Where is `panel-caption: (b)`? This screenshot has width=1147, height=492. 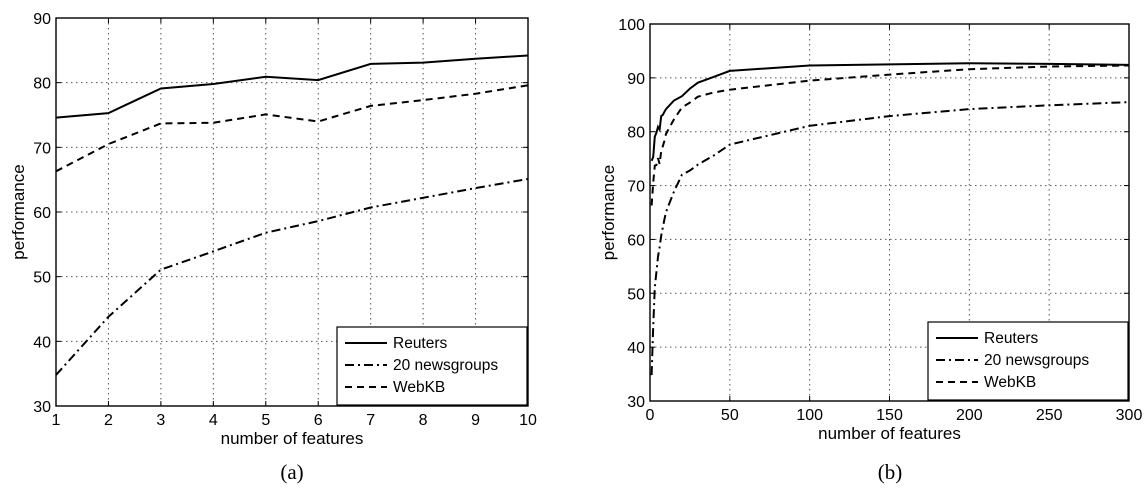 panel-caption: (b) is located at coordinates (890, 472).